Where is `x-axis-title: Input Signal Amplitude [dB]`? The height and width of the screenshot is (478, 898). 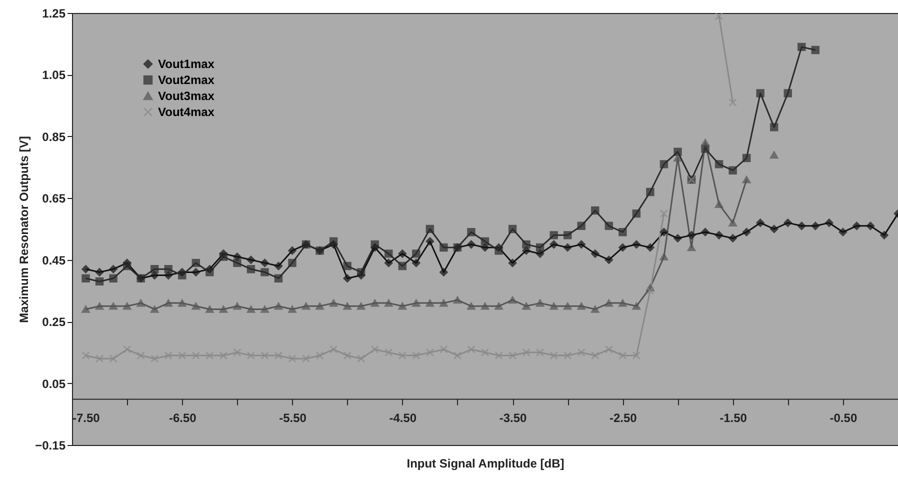
x-axis-title: Input Signal Amplitude [dB] is located at coordinates (485, 463).